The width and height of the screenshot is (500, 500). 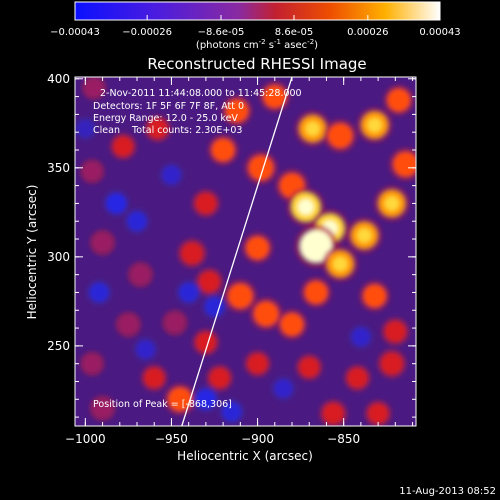 I want to click on y-tick-label: 400, so click(x=58, y=79).